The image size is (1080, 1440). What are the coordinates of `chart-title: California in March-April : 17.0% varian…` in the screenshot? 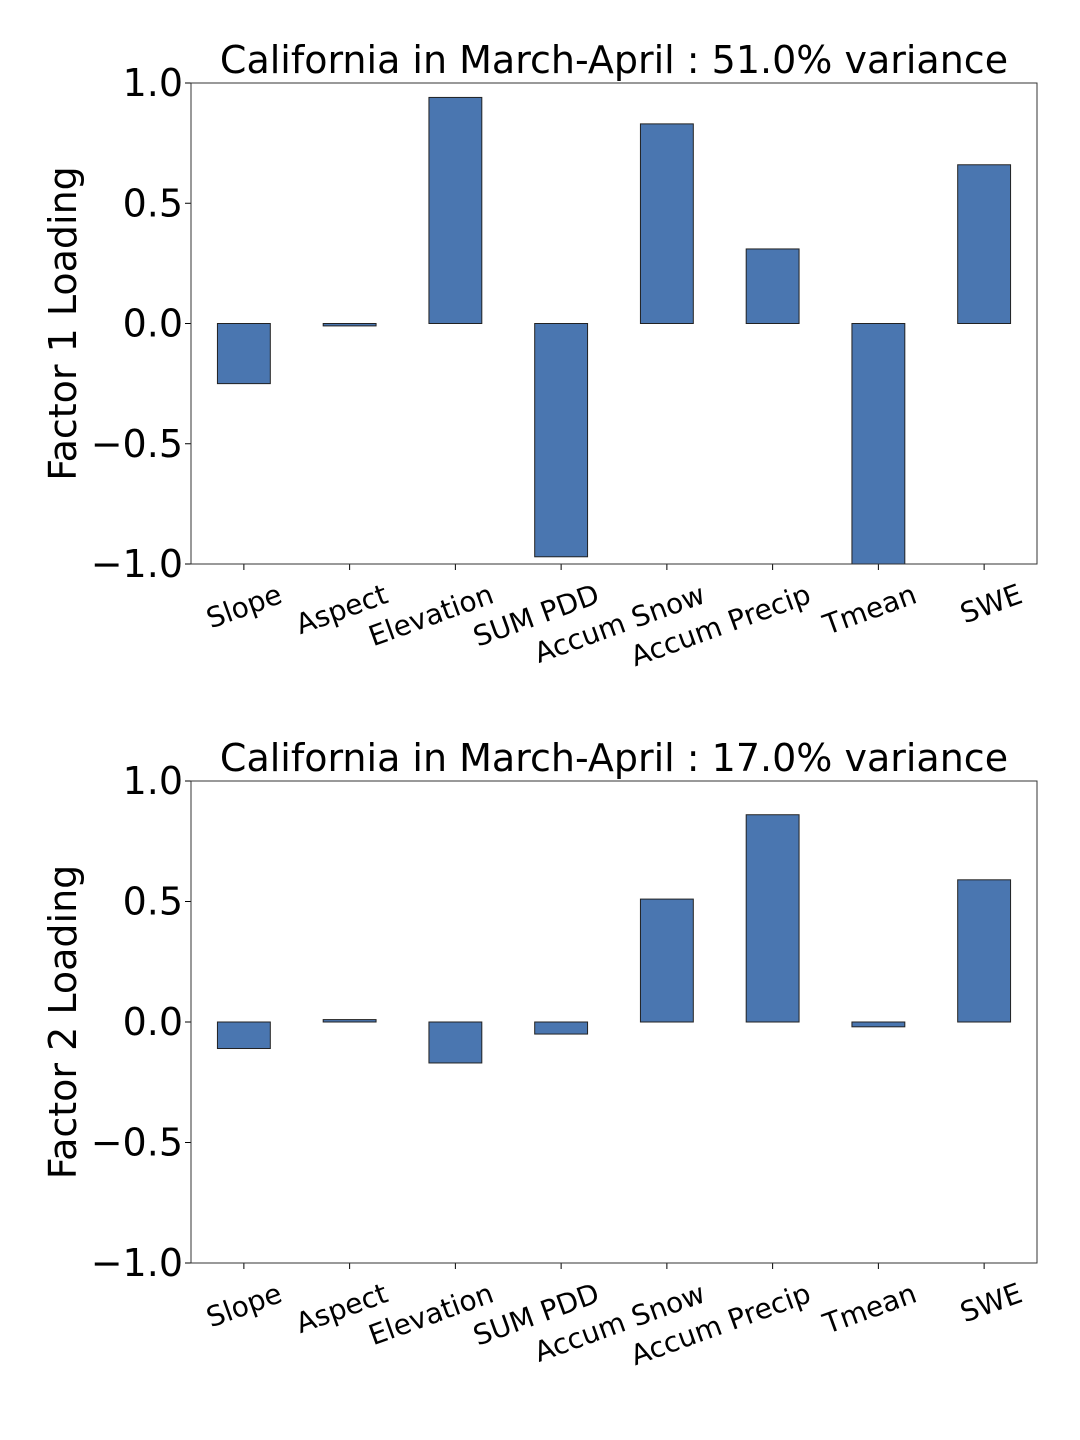 It's located at (614, 758).